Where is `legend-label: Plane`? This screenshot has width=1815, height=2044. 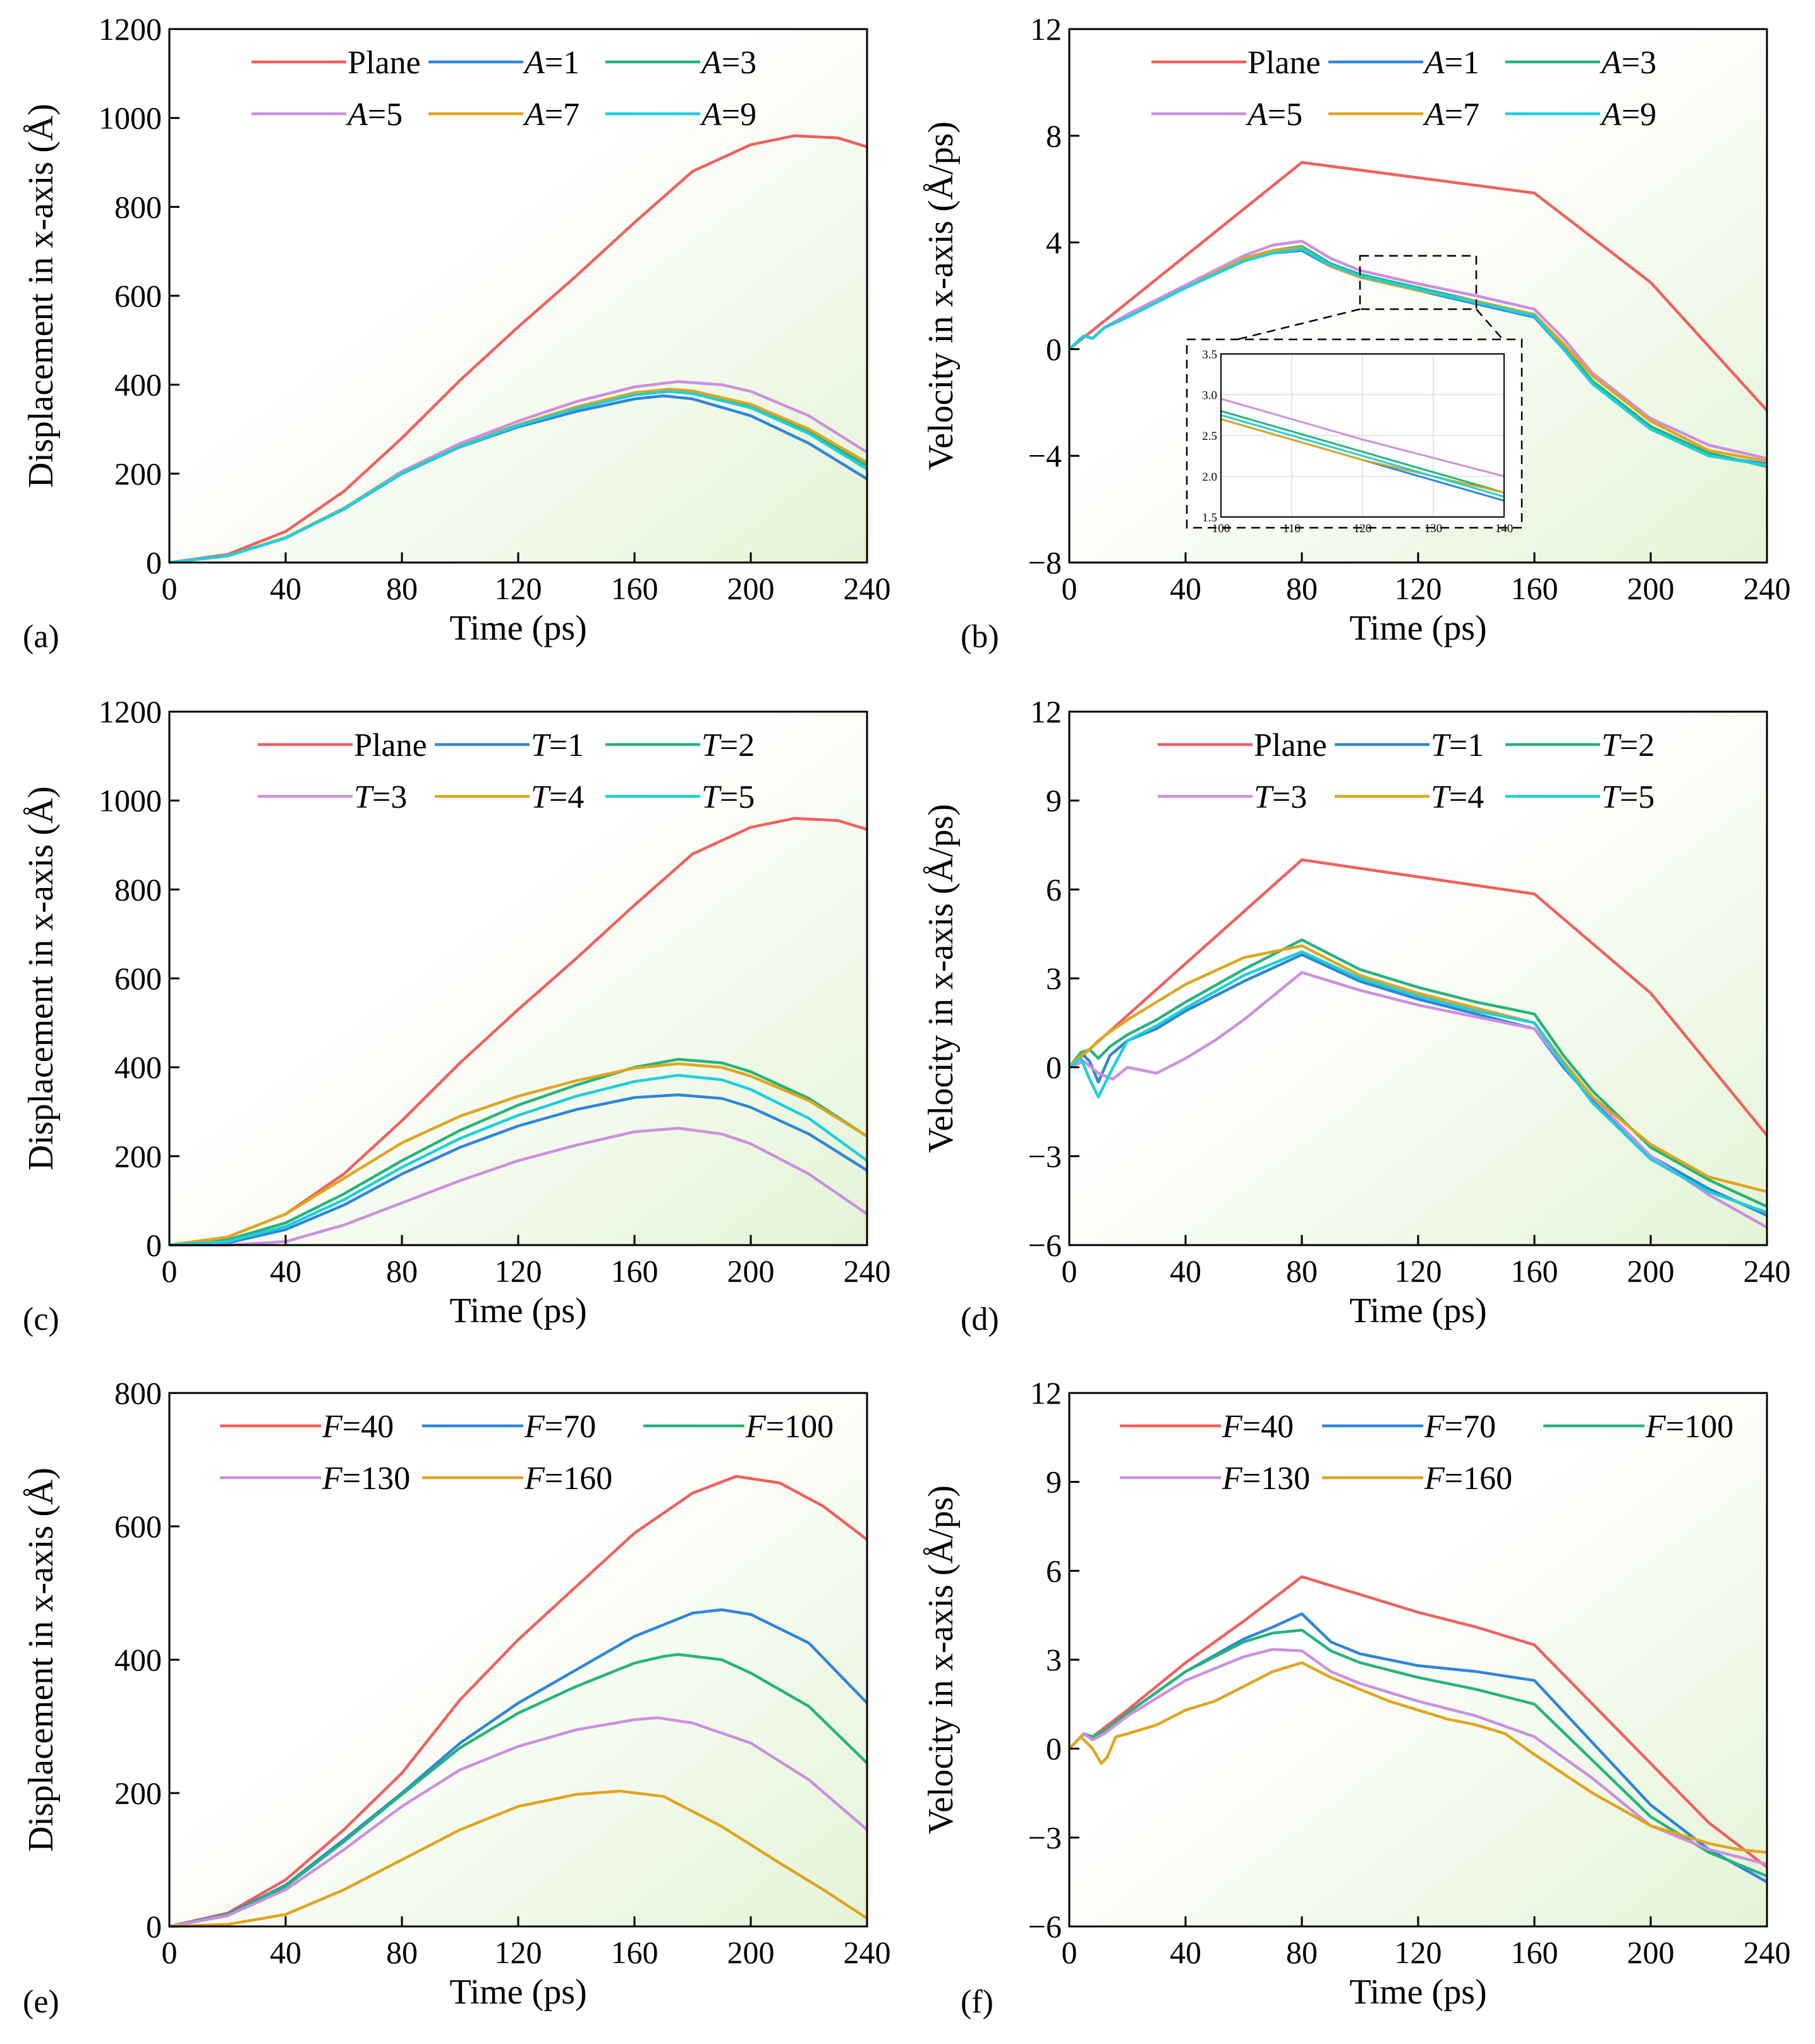 legend-label: Plane is located at coordinates (1290, 745).